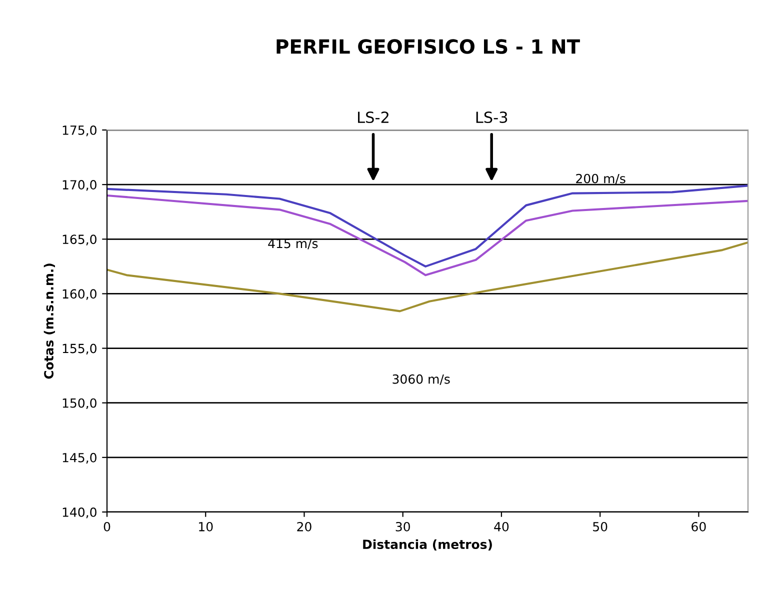 The height and width of the screenshot is (596, 778). Describe the element at coordinates (107, 527) in the screenshot. I see `x-tick-label: 0` at that location.